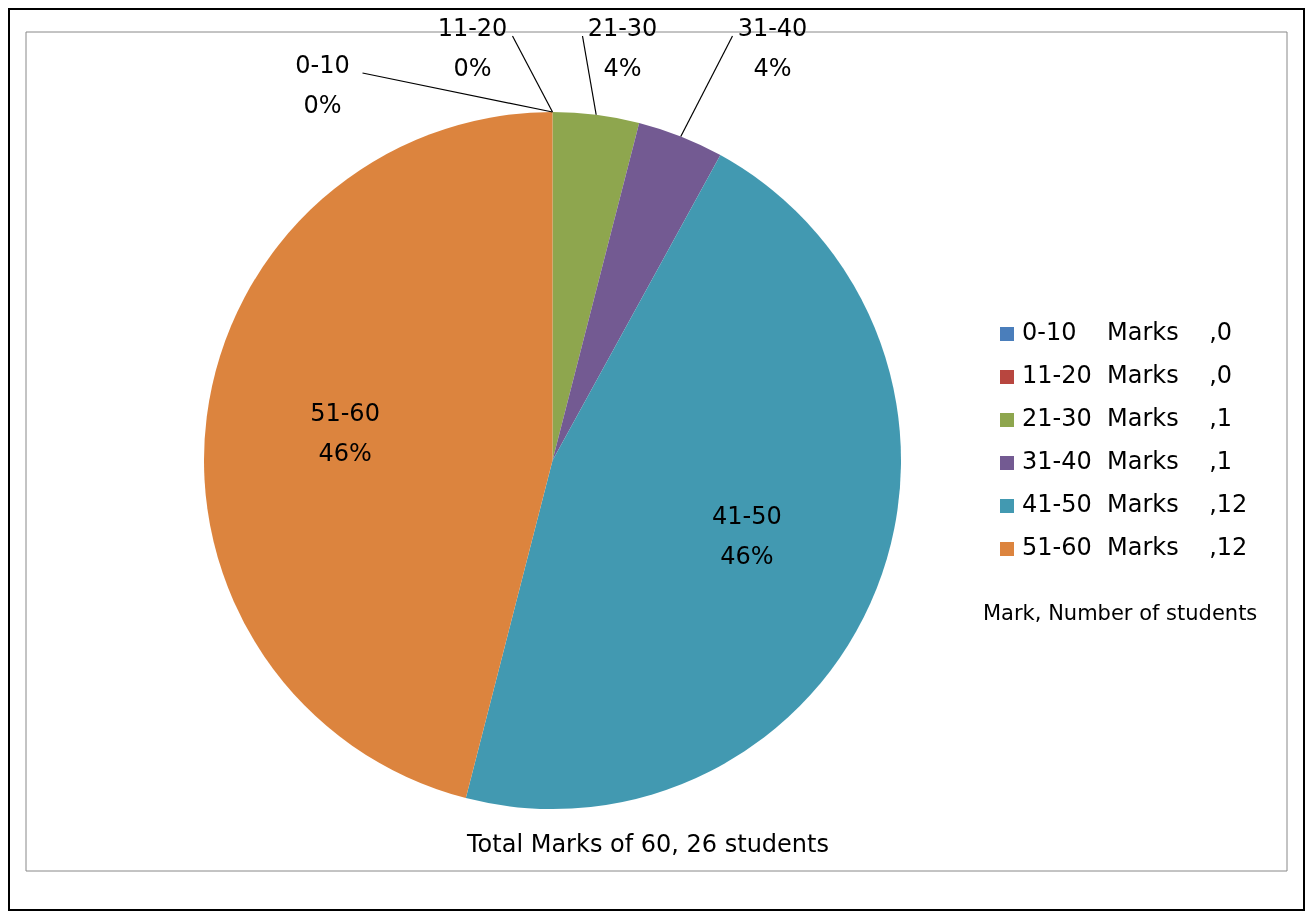 This screenshot has width=1313, height=919. I want to click on text: 11-20 0%, so click(472, 48).